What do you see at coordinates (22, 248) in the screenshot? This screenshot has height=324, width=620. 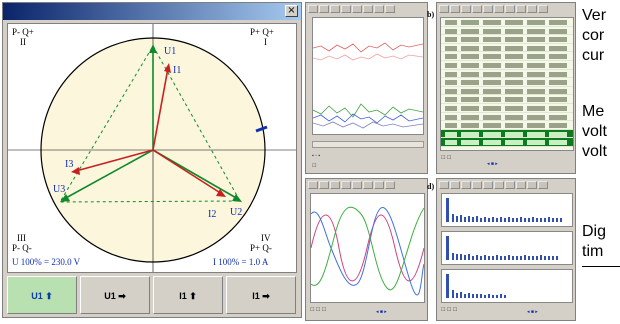 I see `quadrant-iii-sign: P- Q-` at bounding box center [22, 248].